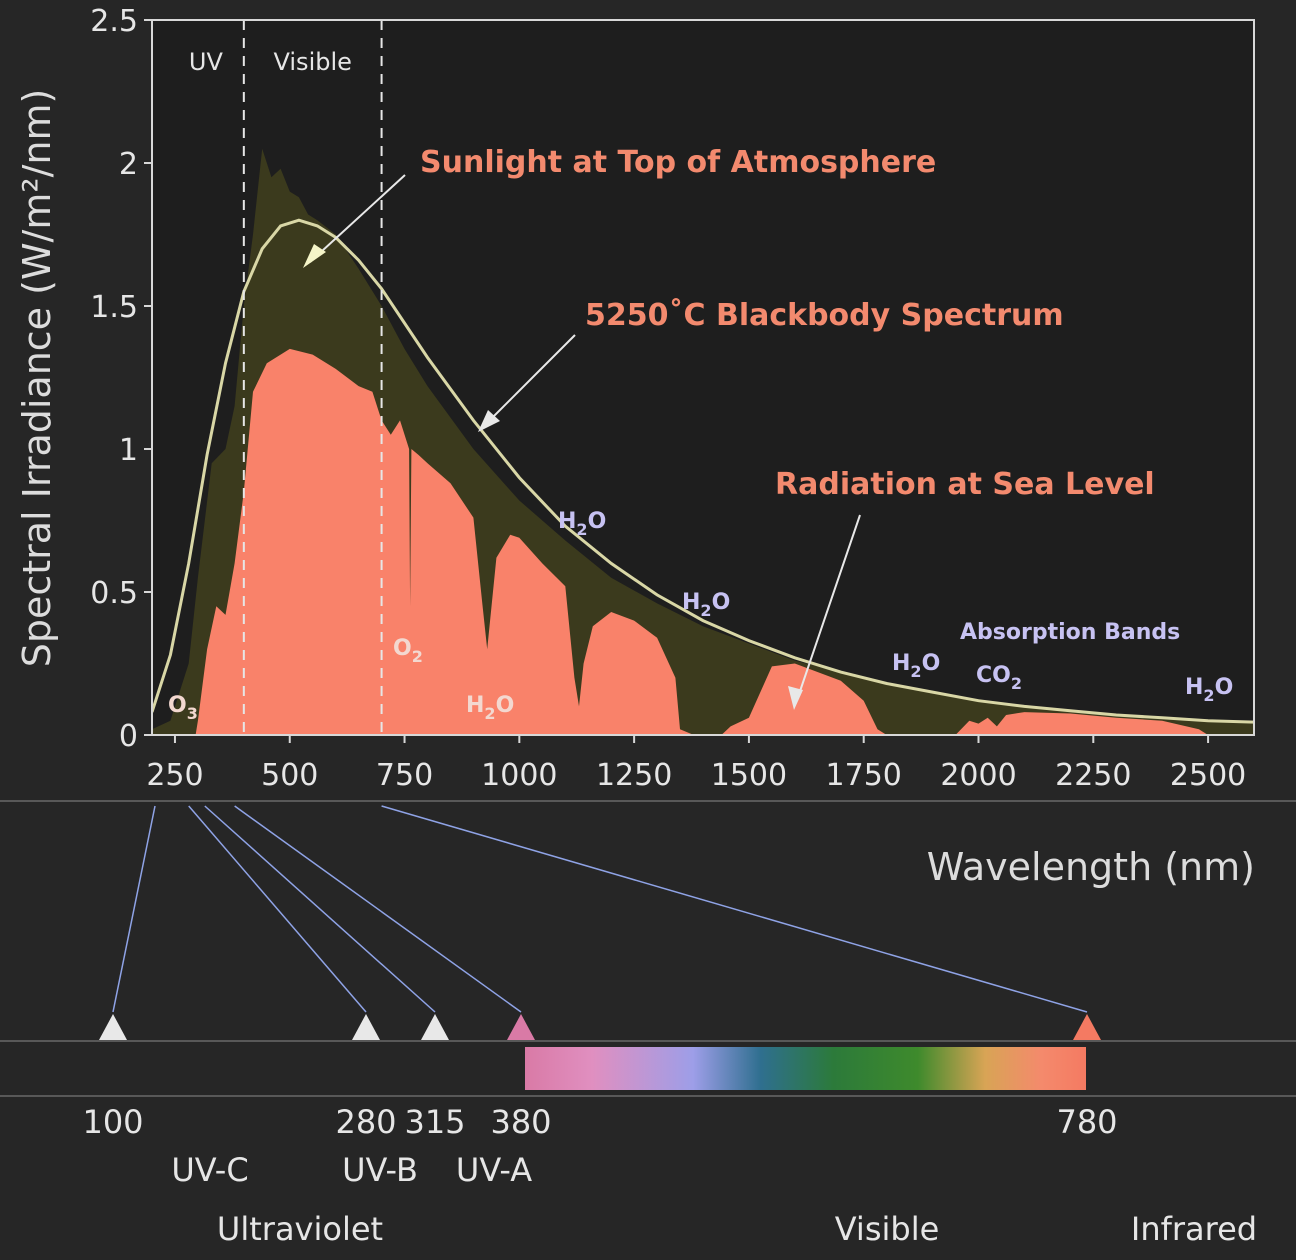  What do you see at coordinates (114, 593) in the screenshot?
I see `y-tick-label: 0.5` at bounding box center [114, 593].